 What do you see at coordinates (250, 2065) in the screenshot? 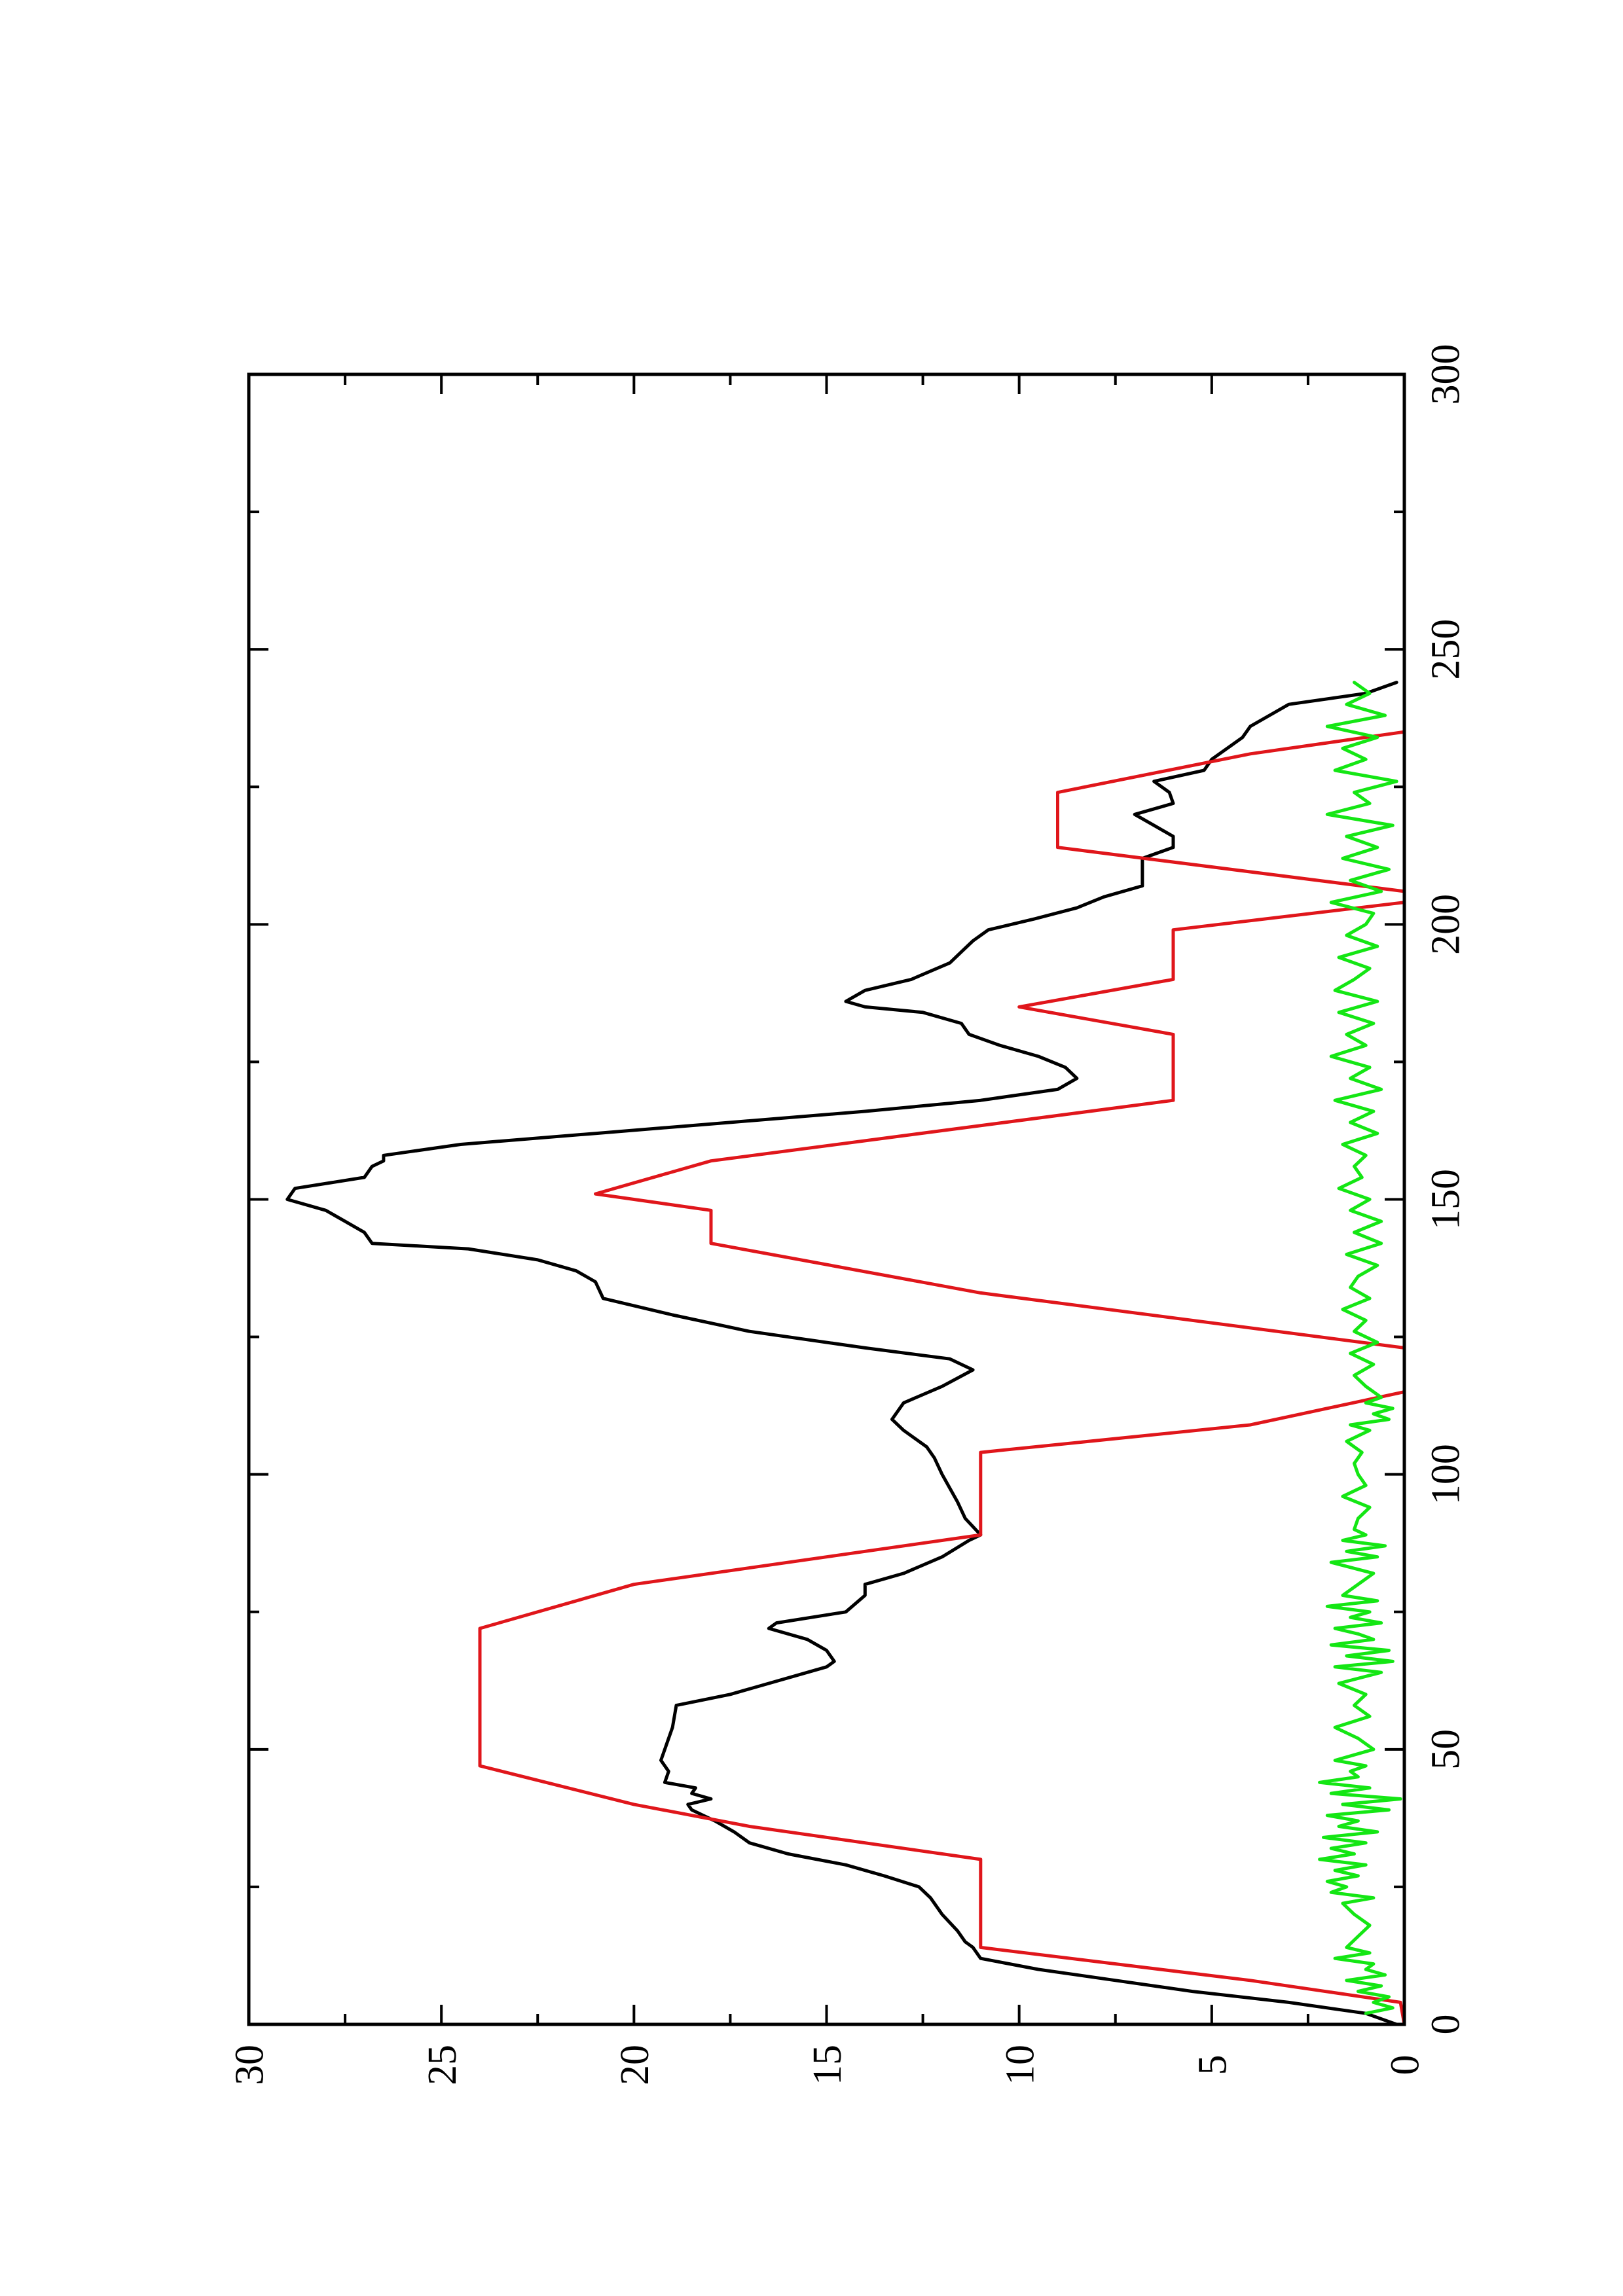
I see `y-tick-label: 30` at bounding box center [250, 2065].